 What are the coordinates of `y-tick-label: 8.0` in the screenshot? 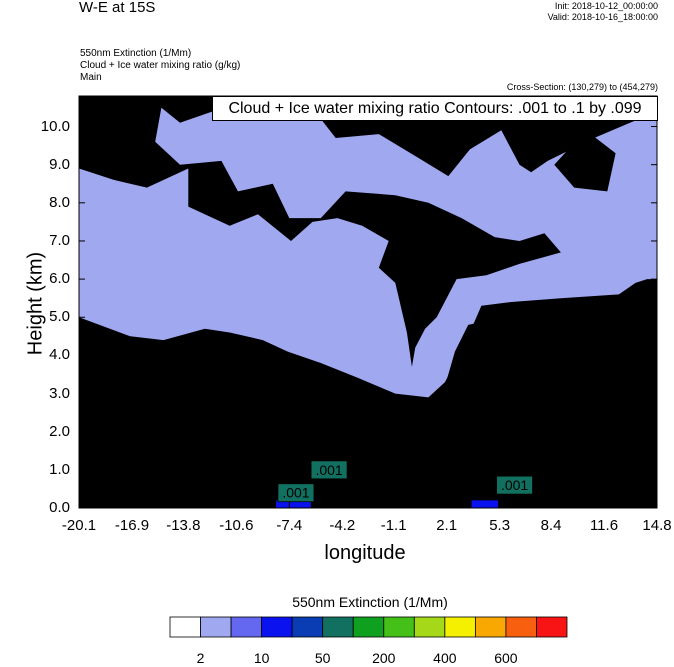 It's located at (59, 202).